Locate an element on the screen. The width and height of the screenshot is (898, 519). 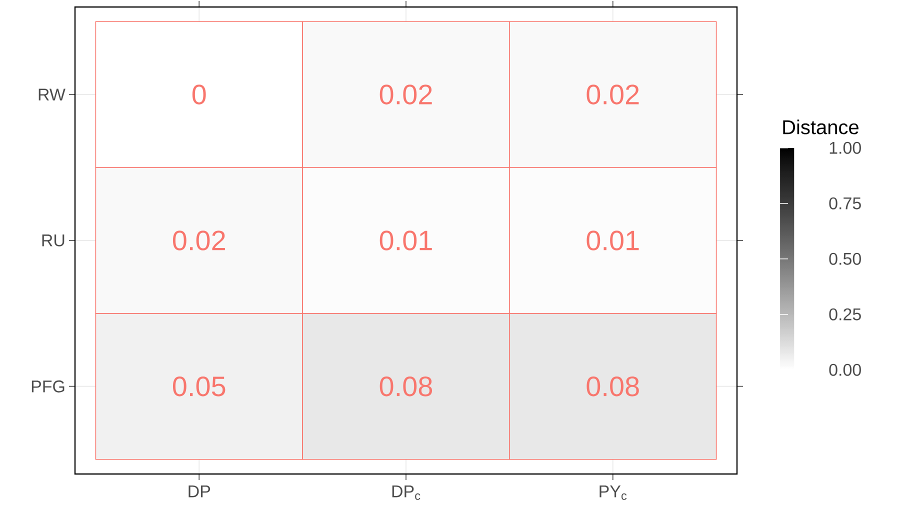
color-bar-label: 1.00 is located at coordinates (845, 148).